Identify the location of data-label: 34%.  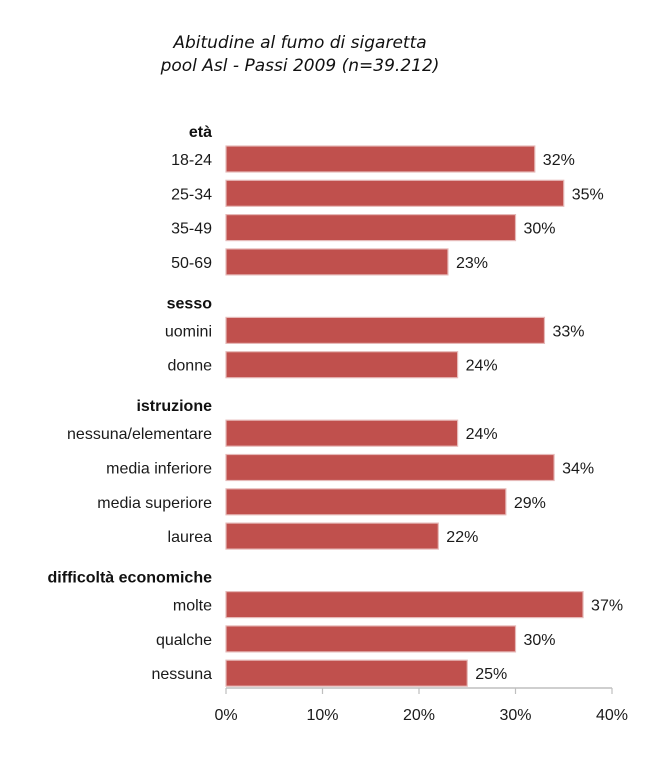
(578, 469).